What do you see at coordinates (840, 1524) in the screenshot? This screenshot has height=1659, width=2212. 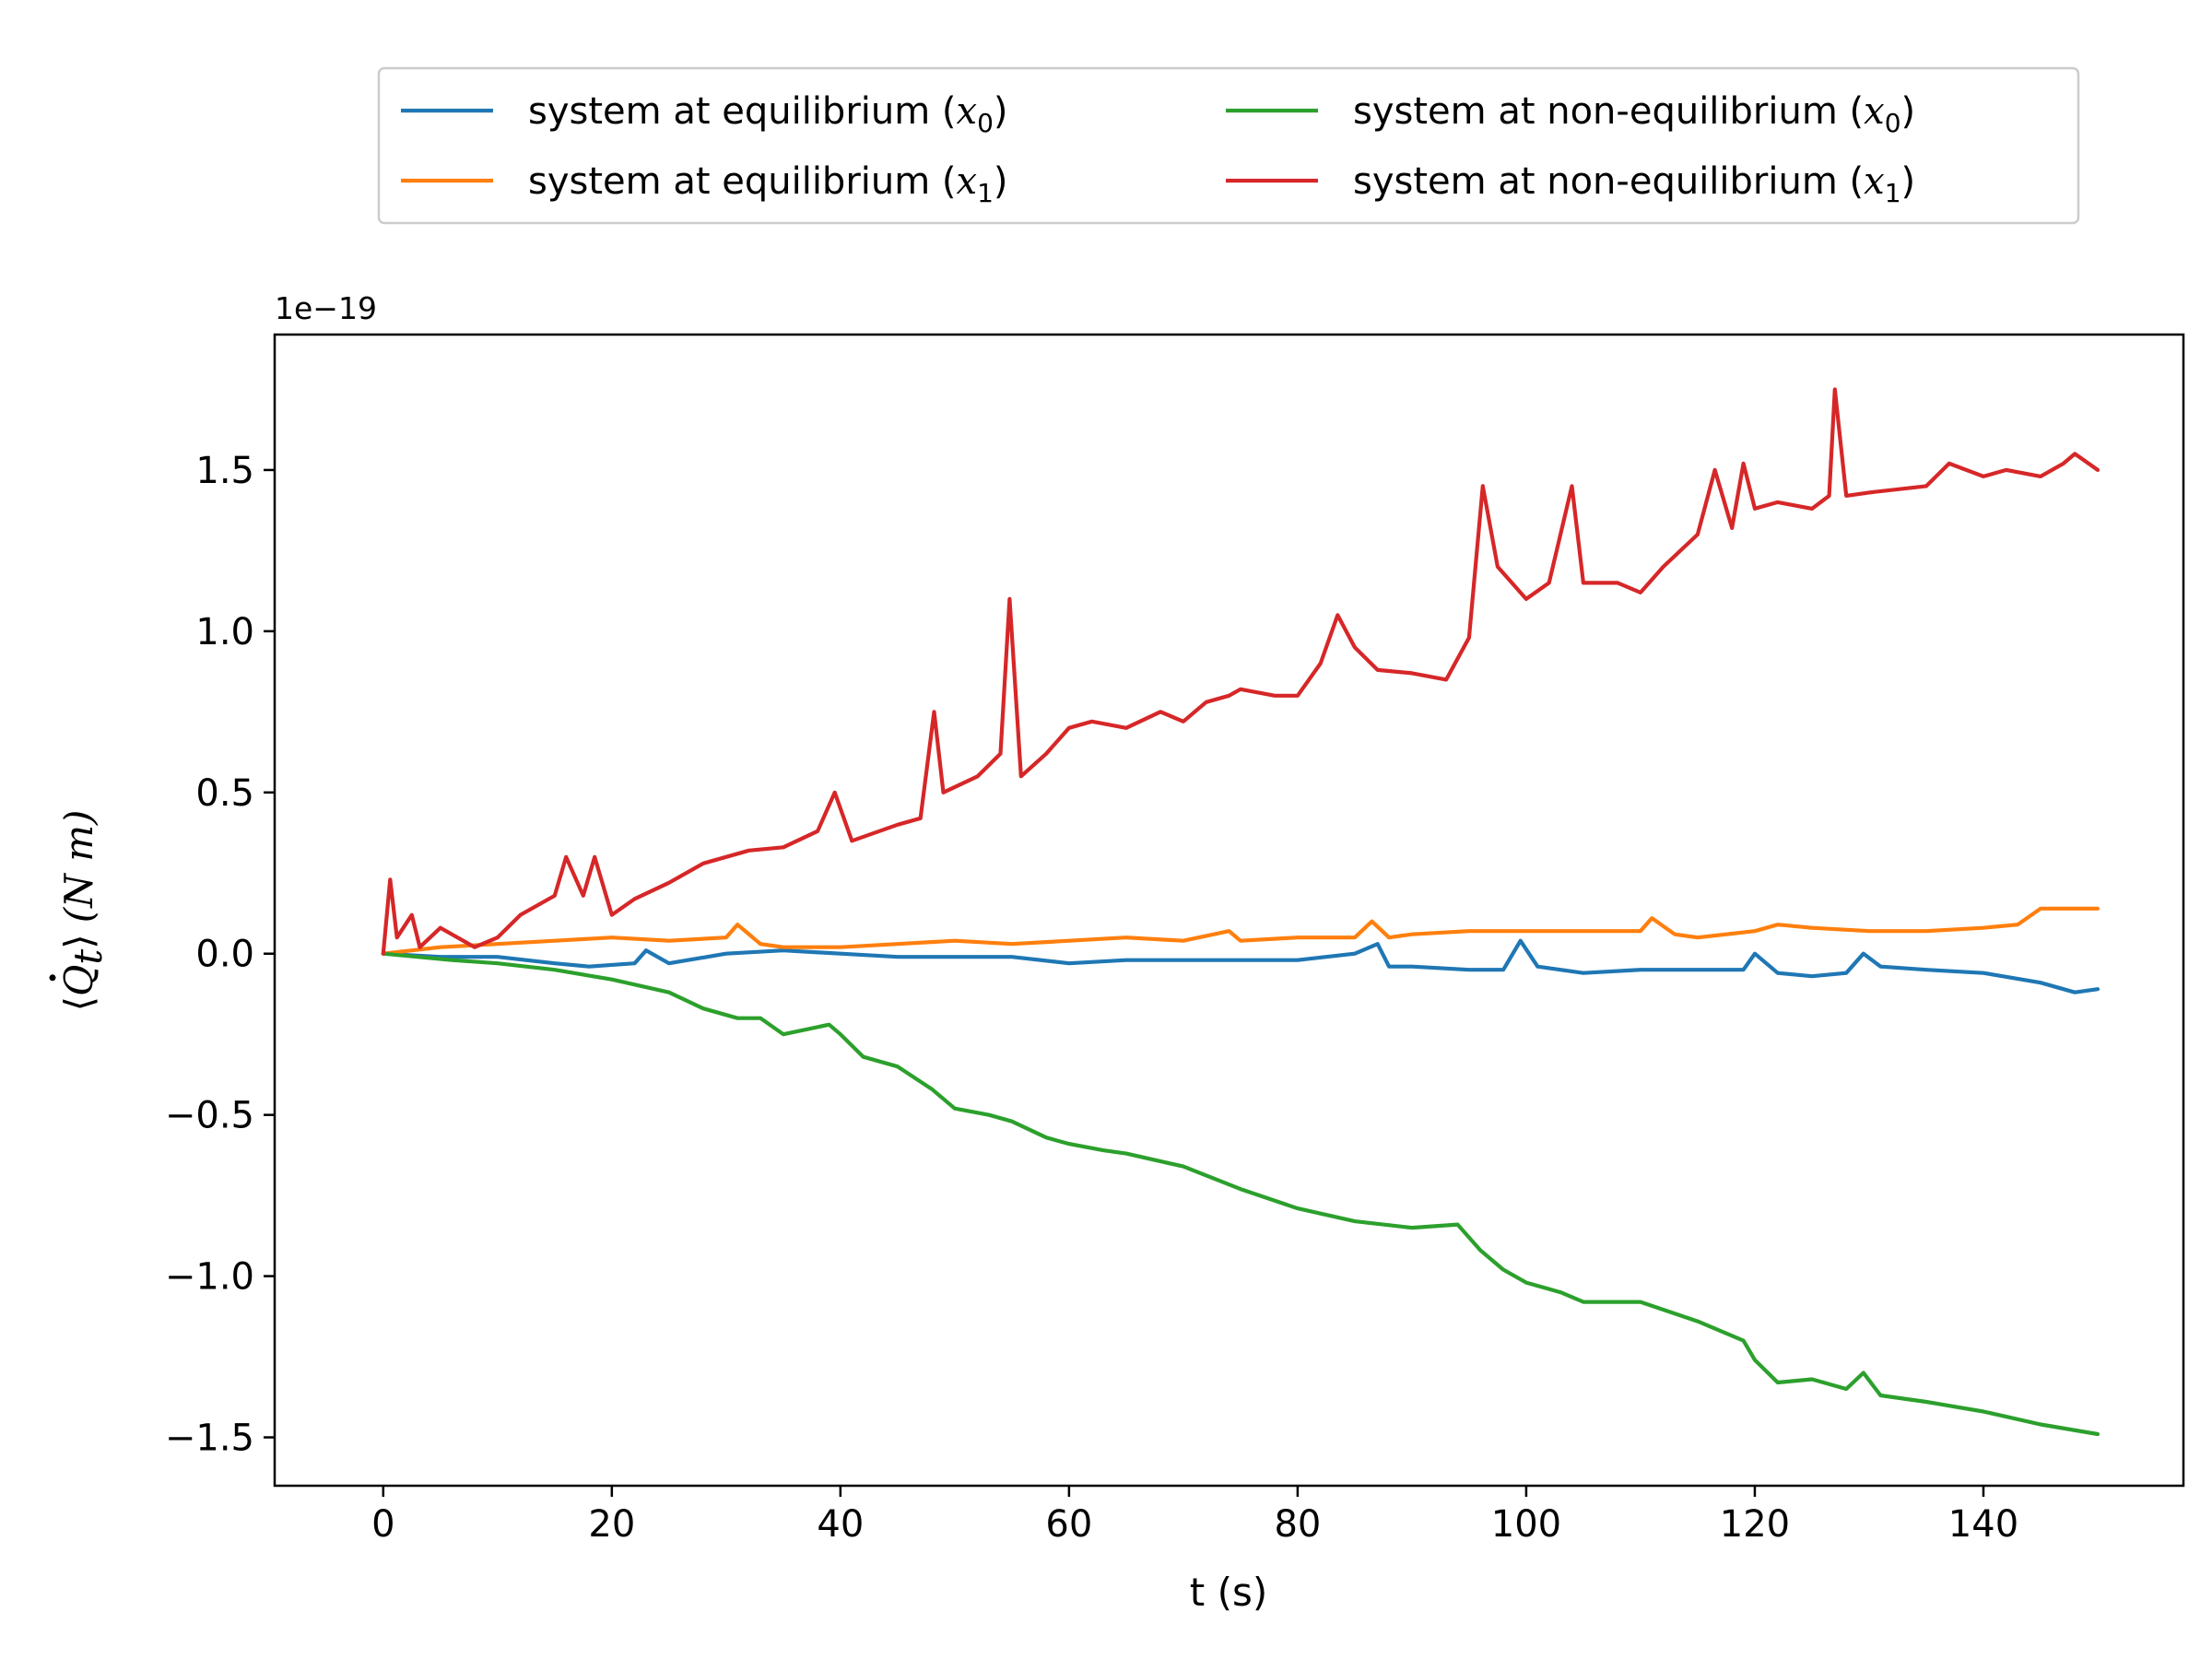 I see `x-tick-label: 40` at bounding box center [840, 1524].